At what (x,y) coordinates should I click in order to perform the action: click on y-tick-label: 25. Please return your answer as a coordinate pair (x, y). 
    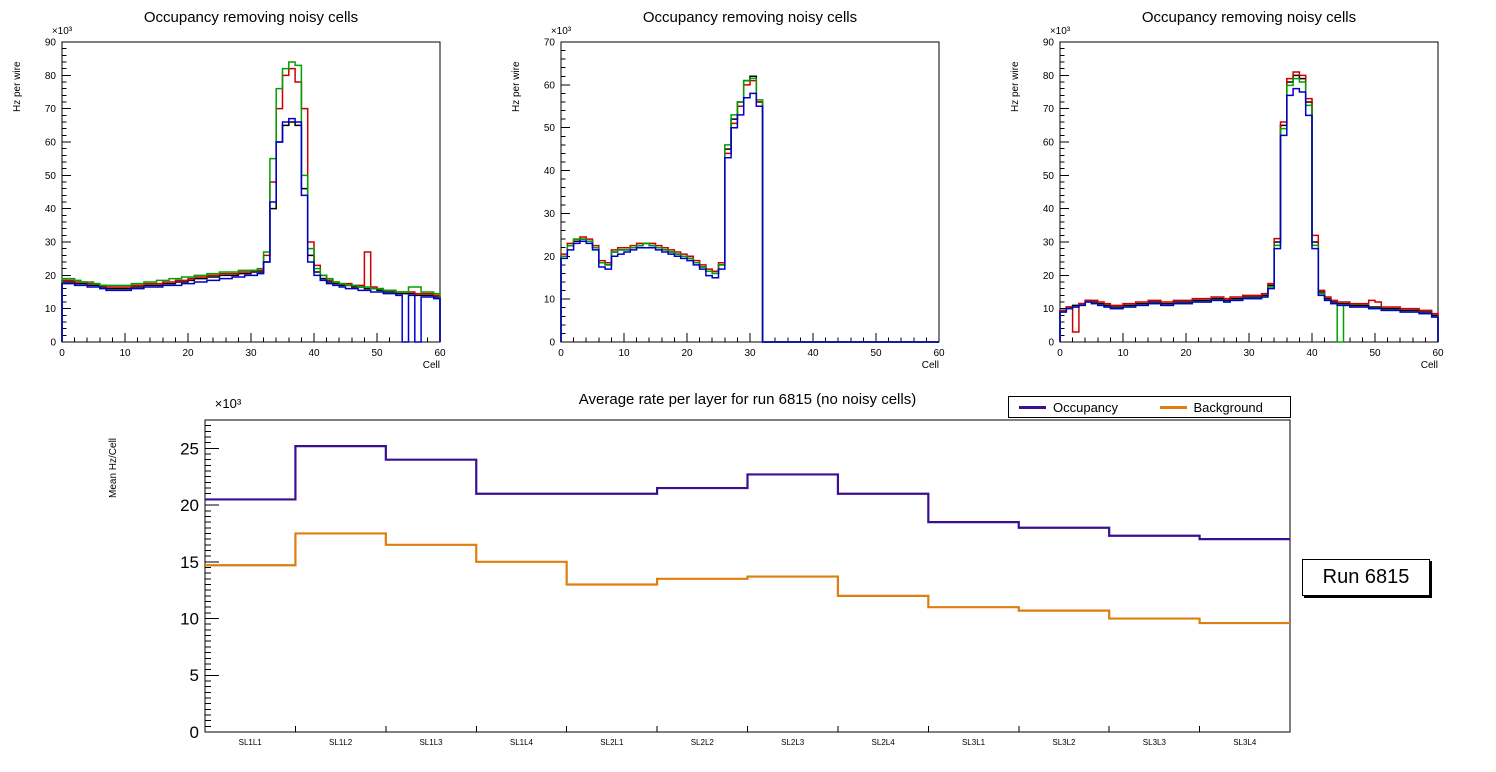
    Looking at the image, I should click on (189, 448).